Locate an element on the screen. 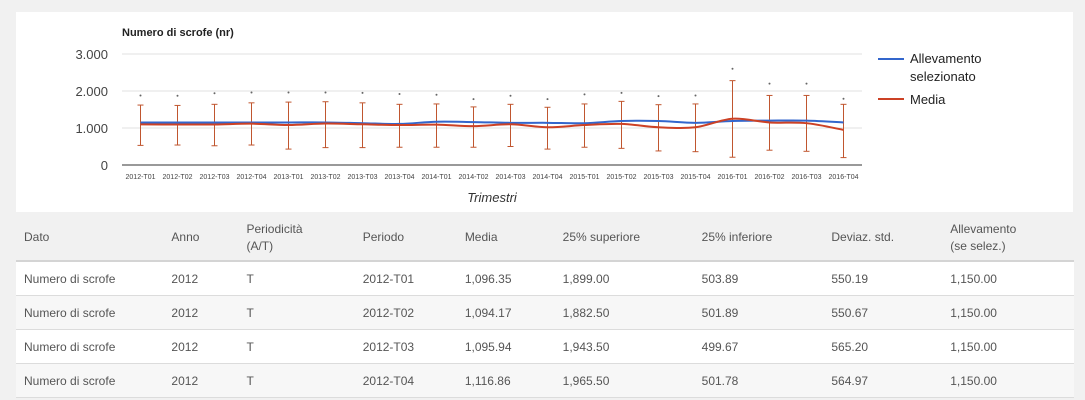 The image size is (1085, 400). table-cell: 2012-T03 is located at coordinates (405, 346).